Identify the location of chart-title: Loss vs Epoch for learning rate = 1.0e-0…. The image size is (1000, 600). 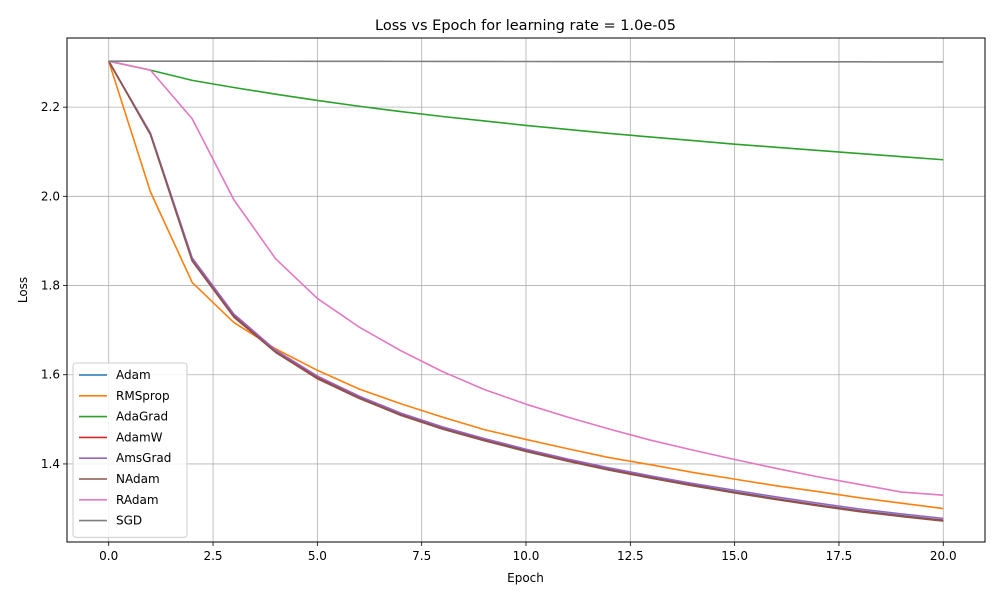
(525, 26).